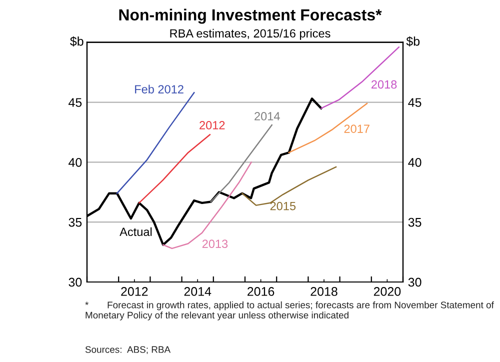 The image size is (500, 362). What do you see at coordinates (415, 282) in the screenshot?
I see `y2-tick-label: 30` at bounding box center [415, 282].